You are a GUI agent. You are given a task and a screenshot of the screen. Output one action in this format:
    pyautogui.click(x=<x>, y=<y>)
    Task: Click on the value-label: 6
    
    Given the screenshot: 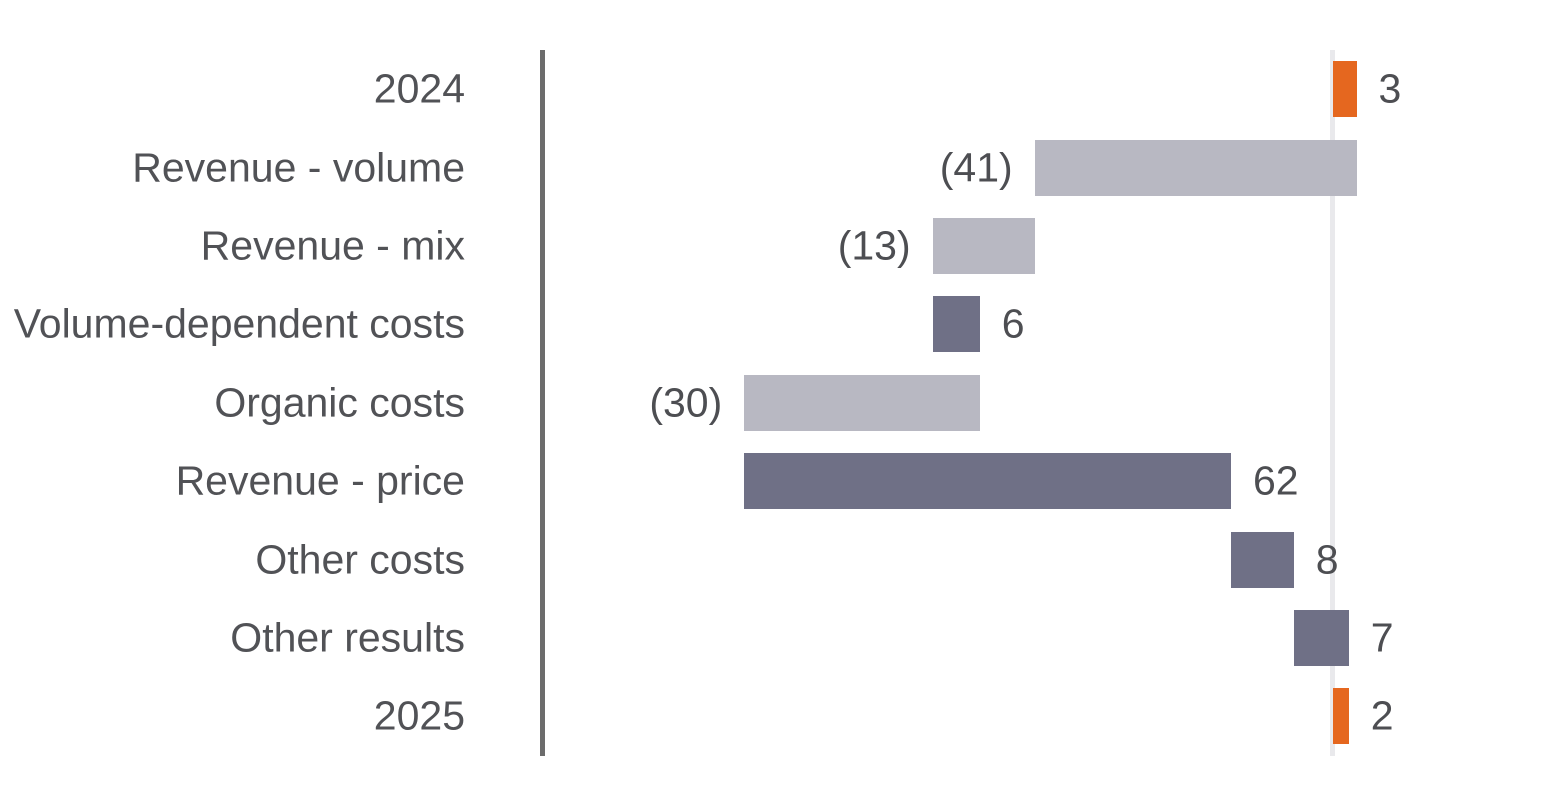 What is the action you would take?
    pyautogui.click(x=1013, y=323)
    